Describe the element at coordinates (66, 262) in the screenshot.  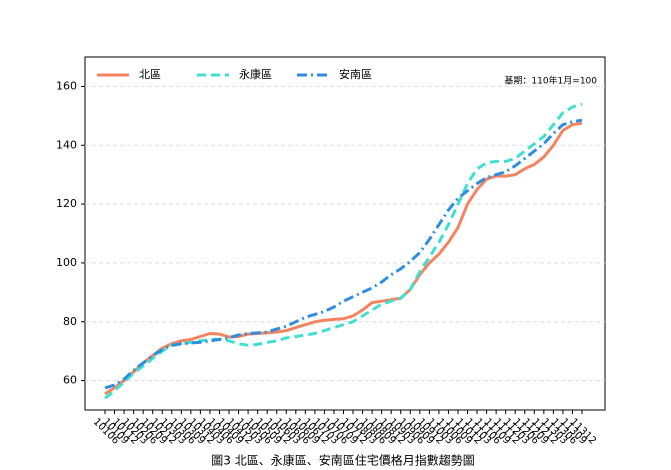
I see `y-tick-label: 100` at that location.